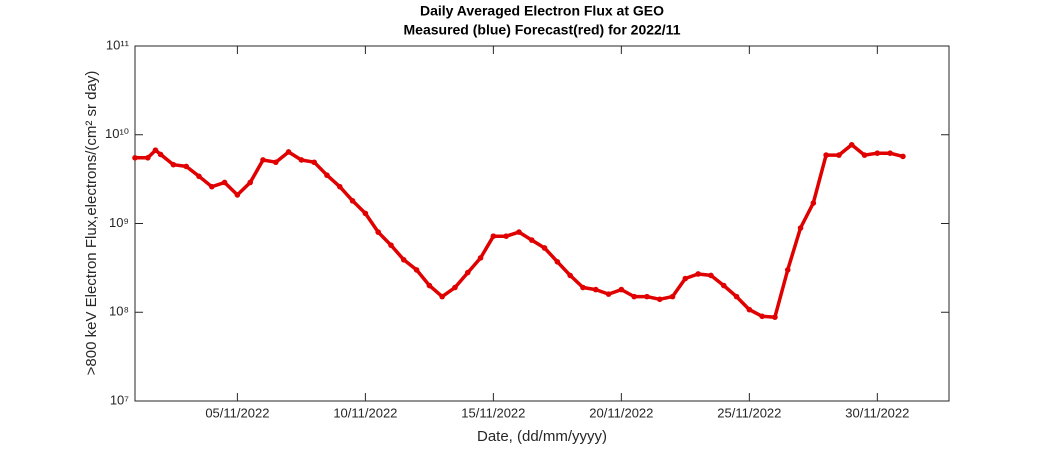 This screenshot has height=450, width=1050. What do you see at coordinates (493, 412) in the screenshot?
I see `x-tick-label: 15/11/2022` at bounding box center [493, 412].